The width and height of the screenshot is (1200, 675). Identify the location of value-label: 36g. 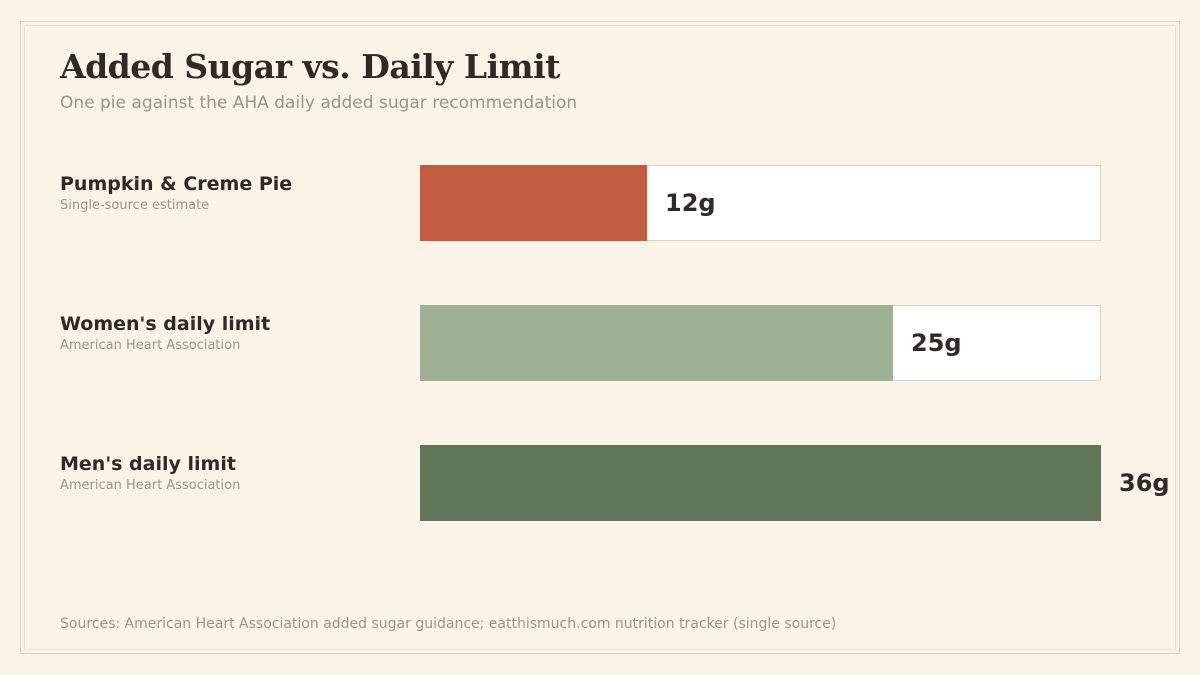
(1144, 483).